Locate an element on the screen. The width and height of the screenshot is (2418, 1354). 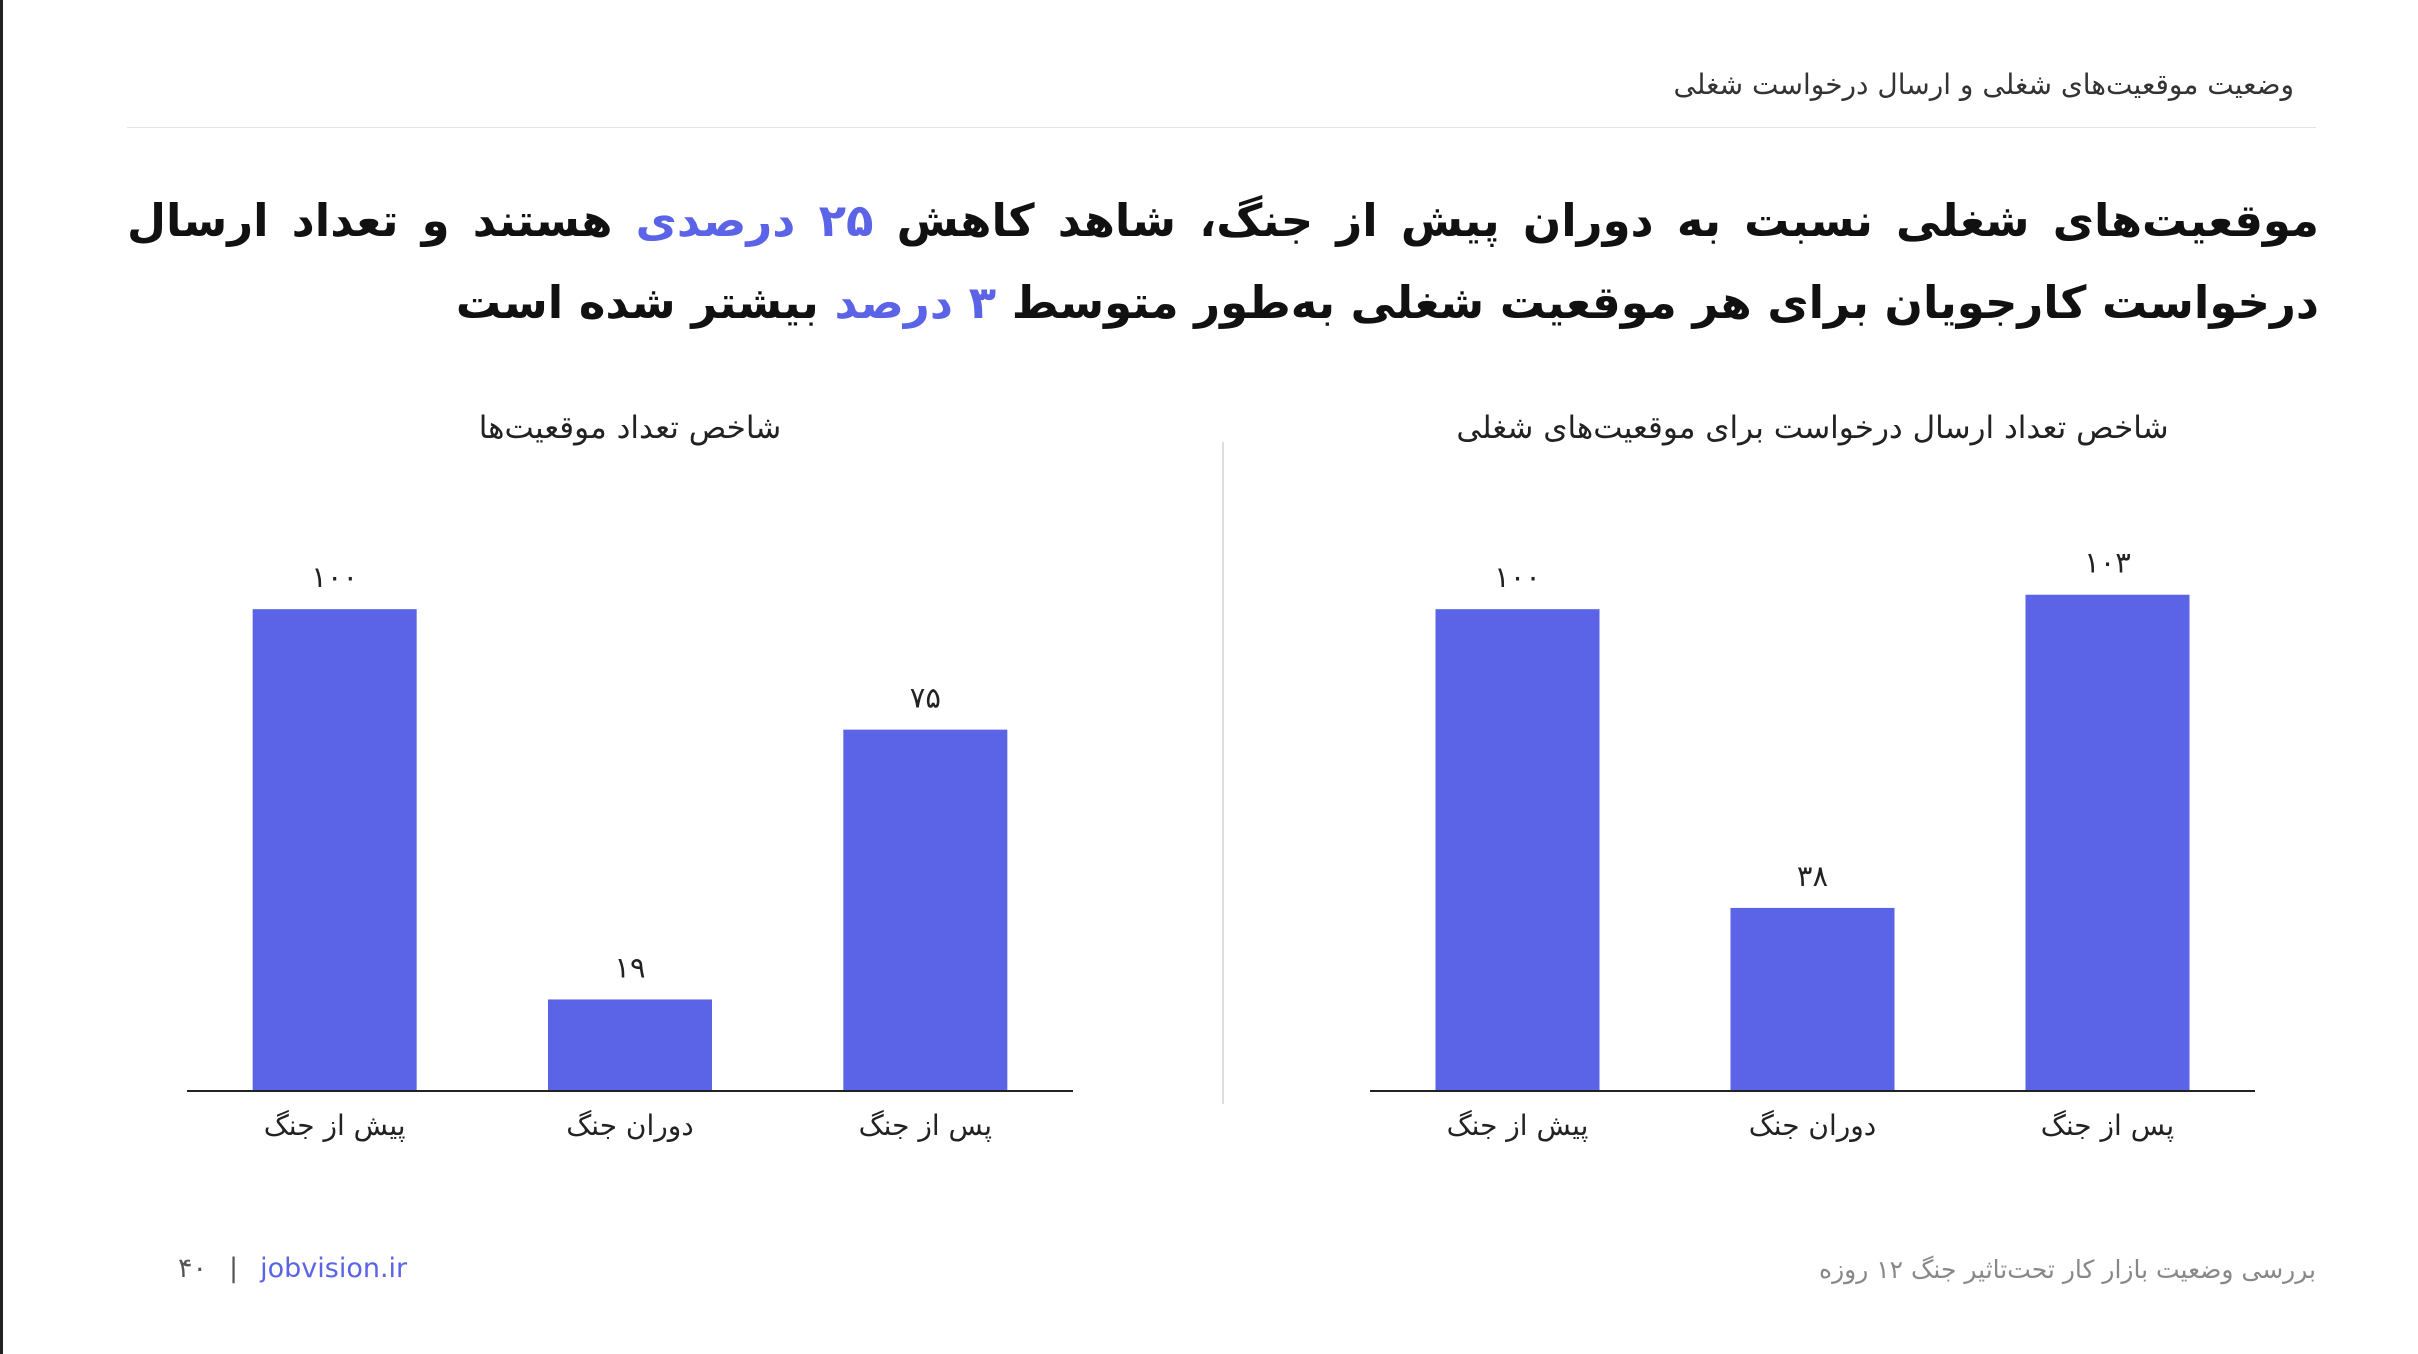
site-link: jobvision.ir is located at coordinates (334, 1268).